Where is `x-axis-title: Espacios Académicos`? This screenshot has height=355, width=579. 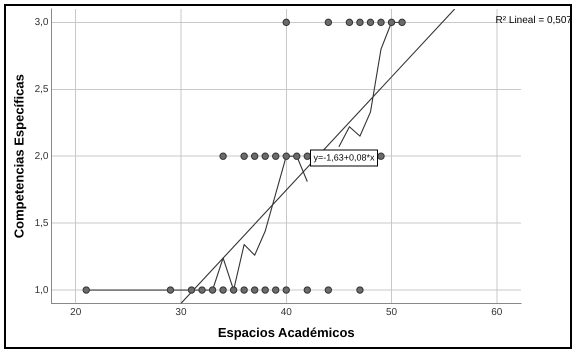
x-axis-title: Espacios Académicos is located at coordinates (286, 332).